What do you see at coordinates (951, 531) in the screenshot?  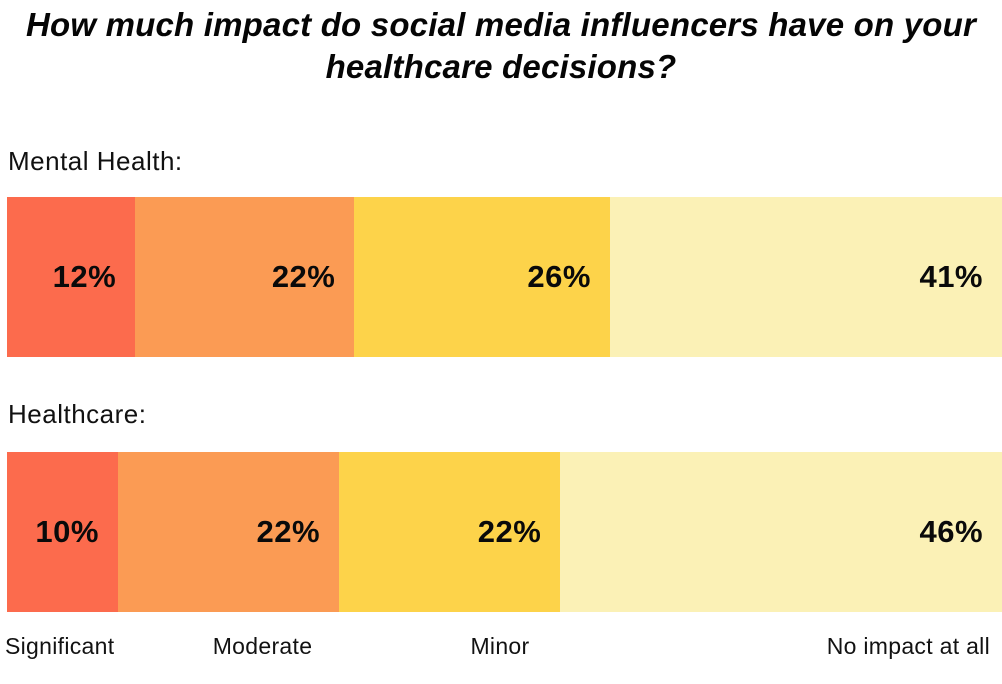 I see `segment-value-label: 46%` at bounding box center [951, 531].